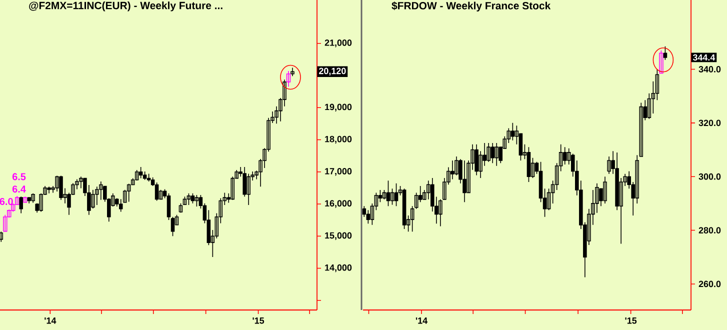 Image resolution: width=727 pixels, height=330 pixels. What do you see at coordinates (709, 69) in the screenshot?
I see `y-tick-label: 340.0` at bounding box center [709, 69].